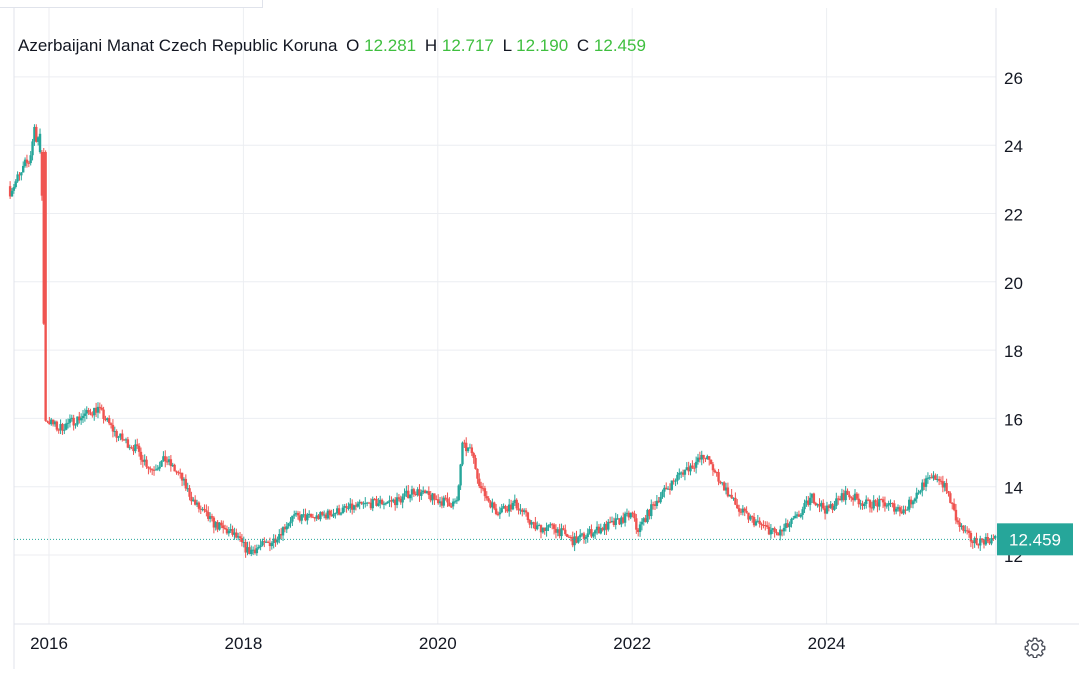 Image resolution: width=1079 pixels, height=674 pixels. What do you see at coordinates (1013, 283) in the screenshot?
I see `y-tick-label: 20` at bounding box center [1013, 283].